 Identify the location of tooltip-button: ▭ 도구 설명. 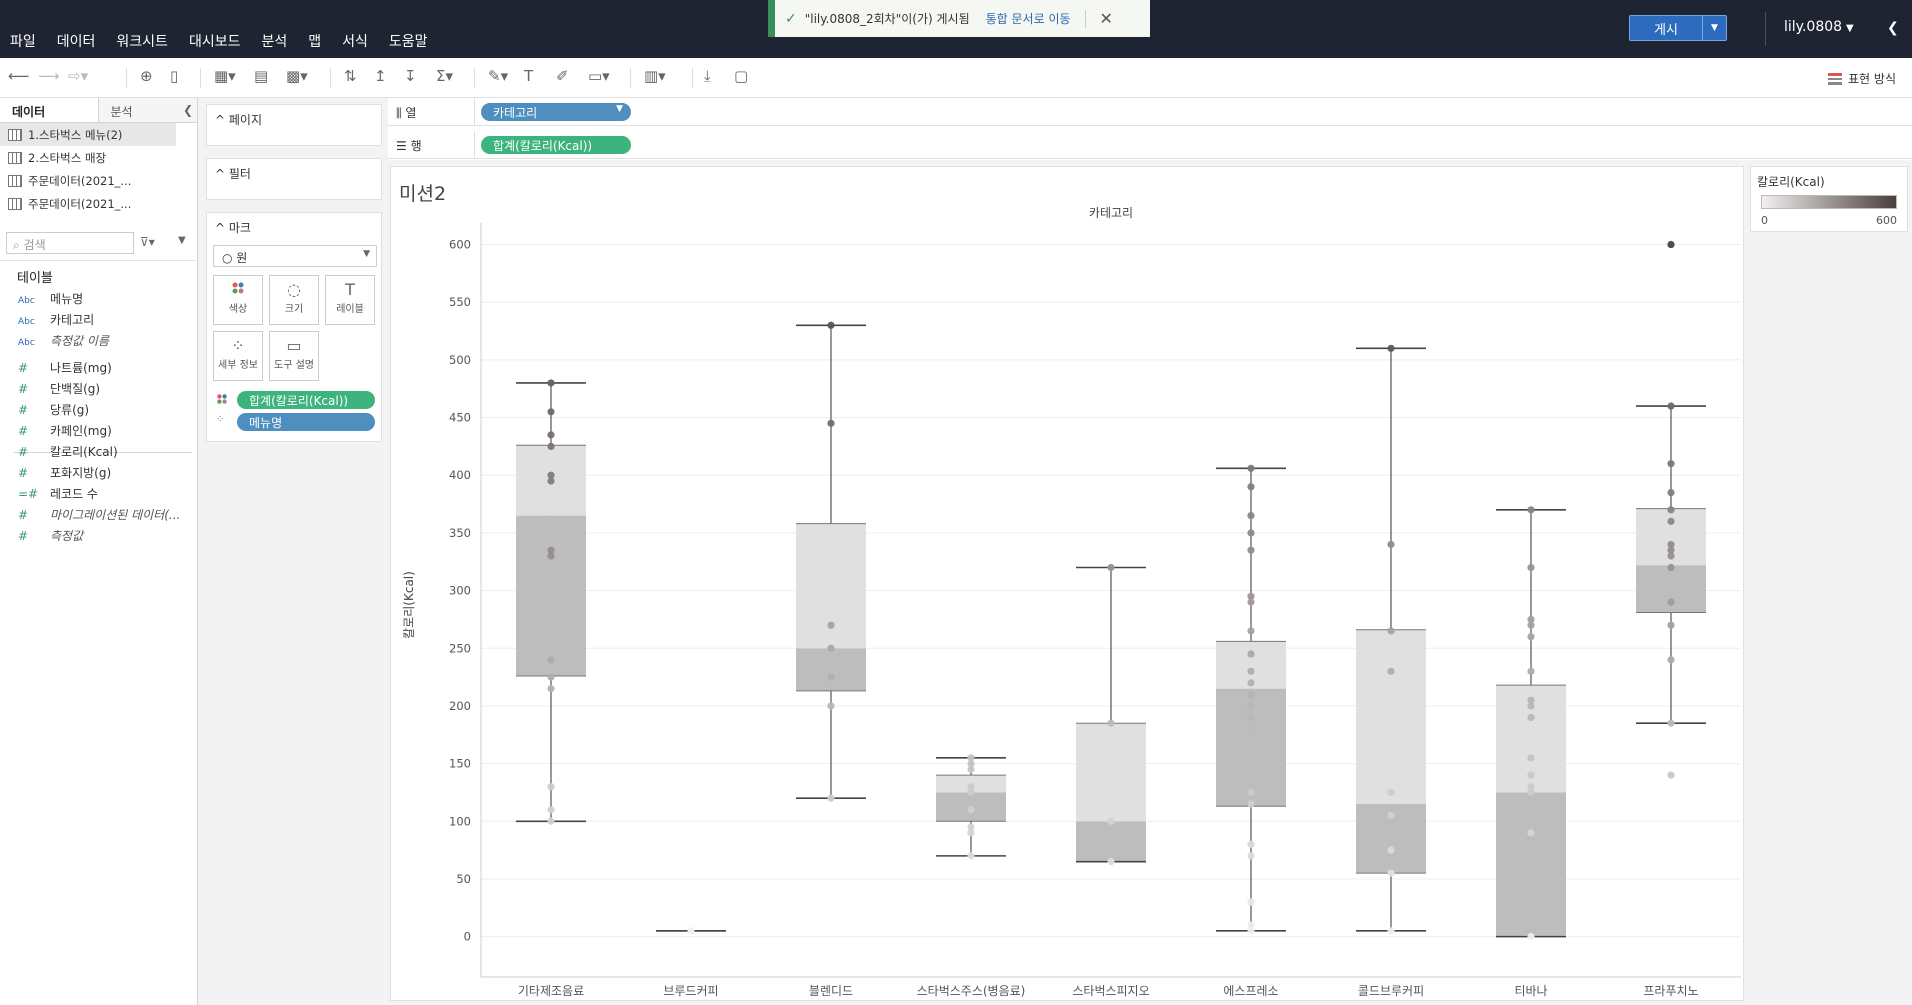
(294, 356).